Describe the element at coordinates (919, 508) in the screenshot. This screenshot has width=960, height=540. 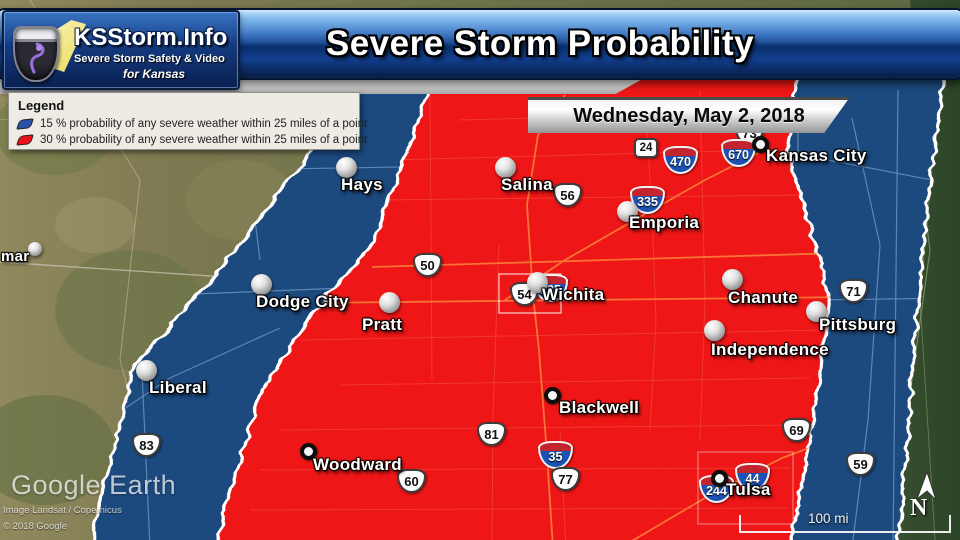
I see `north-label: N` at that location.